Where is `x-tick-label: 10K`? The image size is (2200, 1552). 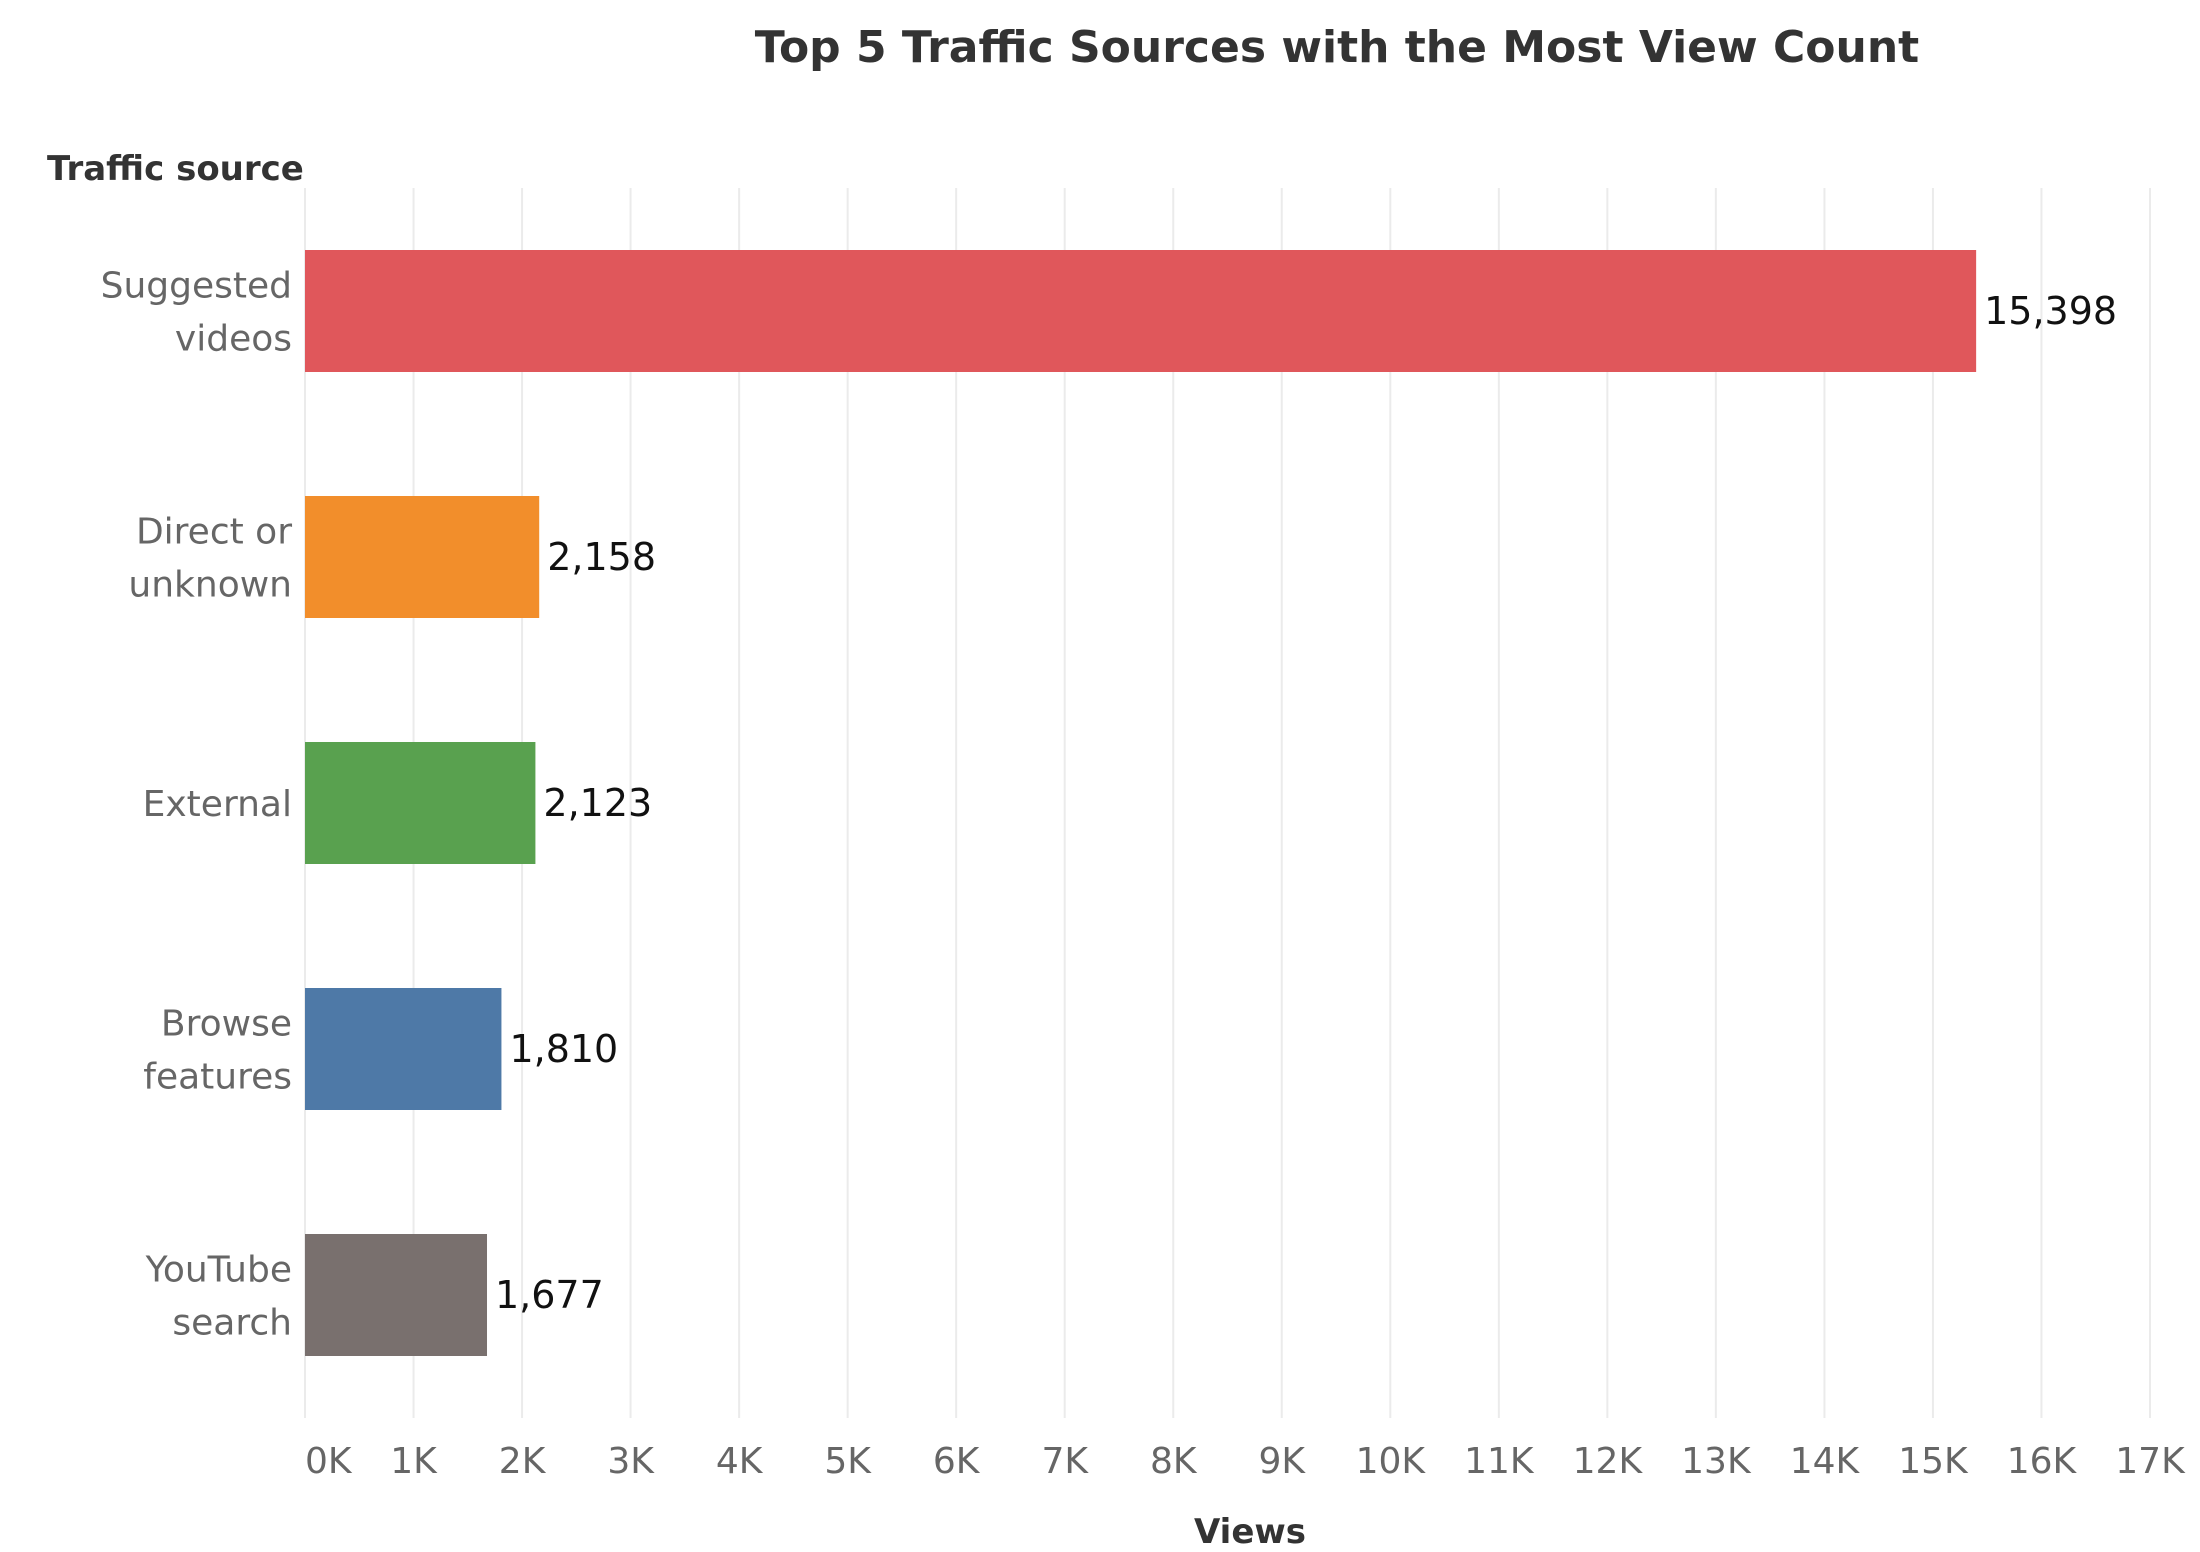
x-tick-label: 10K is located at coordinates (1391, 1461).